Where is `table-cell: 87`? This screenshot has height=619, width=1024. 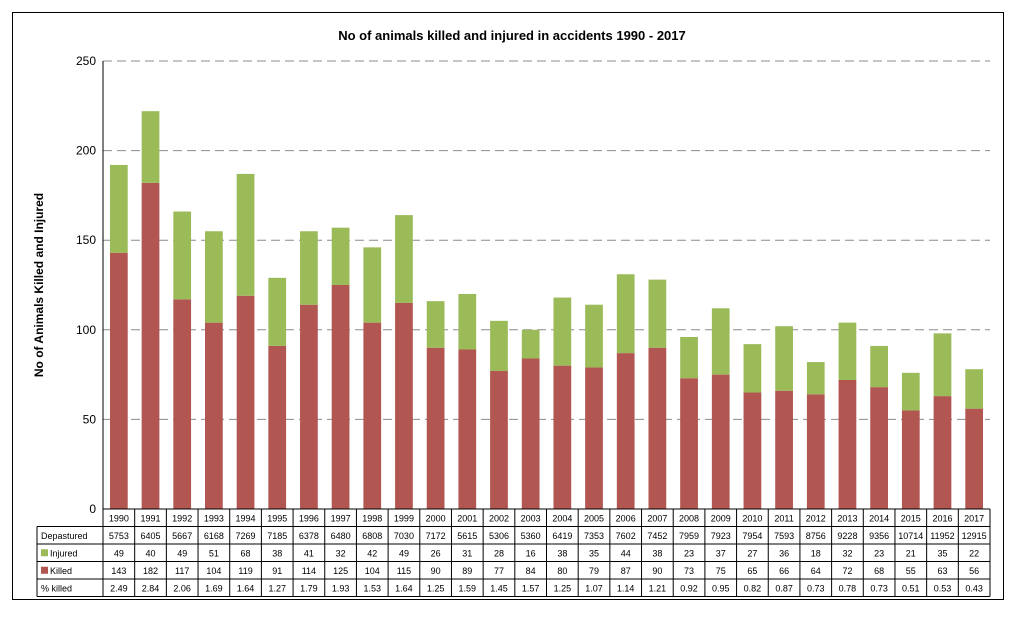
table-cell: 87 is located at coordinates (626, 571).